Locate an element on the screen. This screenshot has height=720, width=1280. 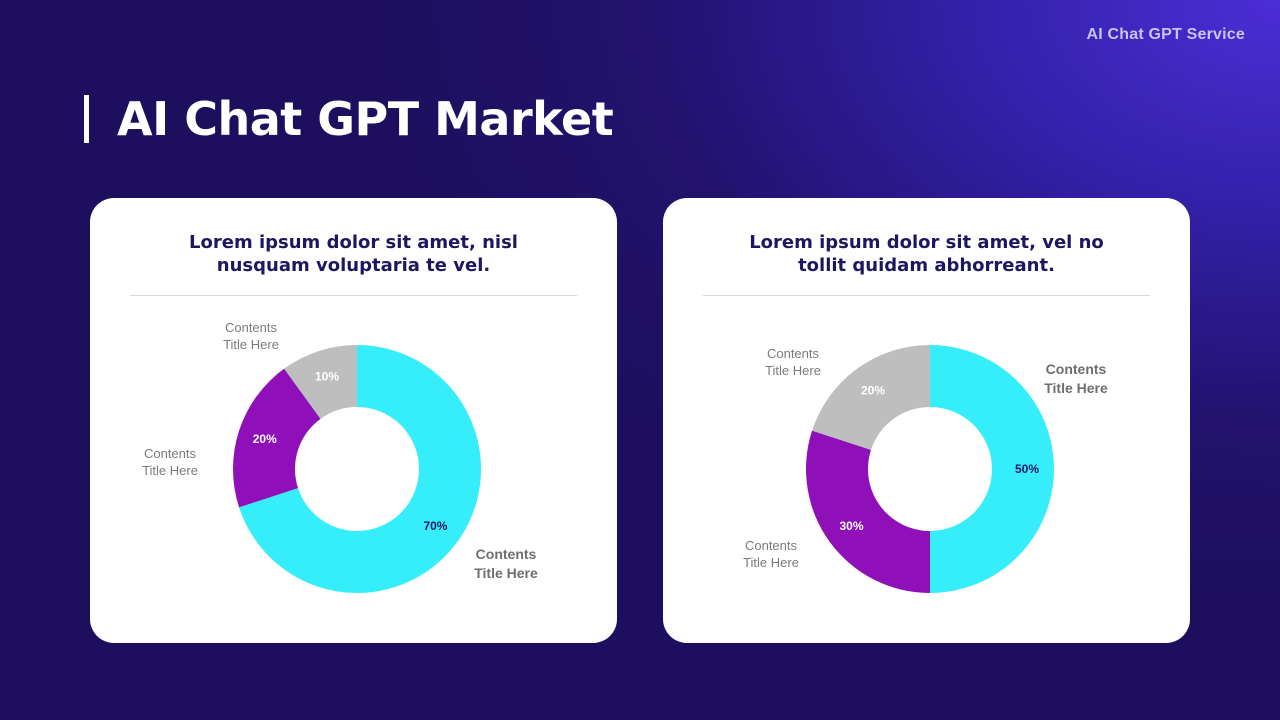
donut-slice-70% is located at coordinates (360, 469).